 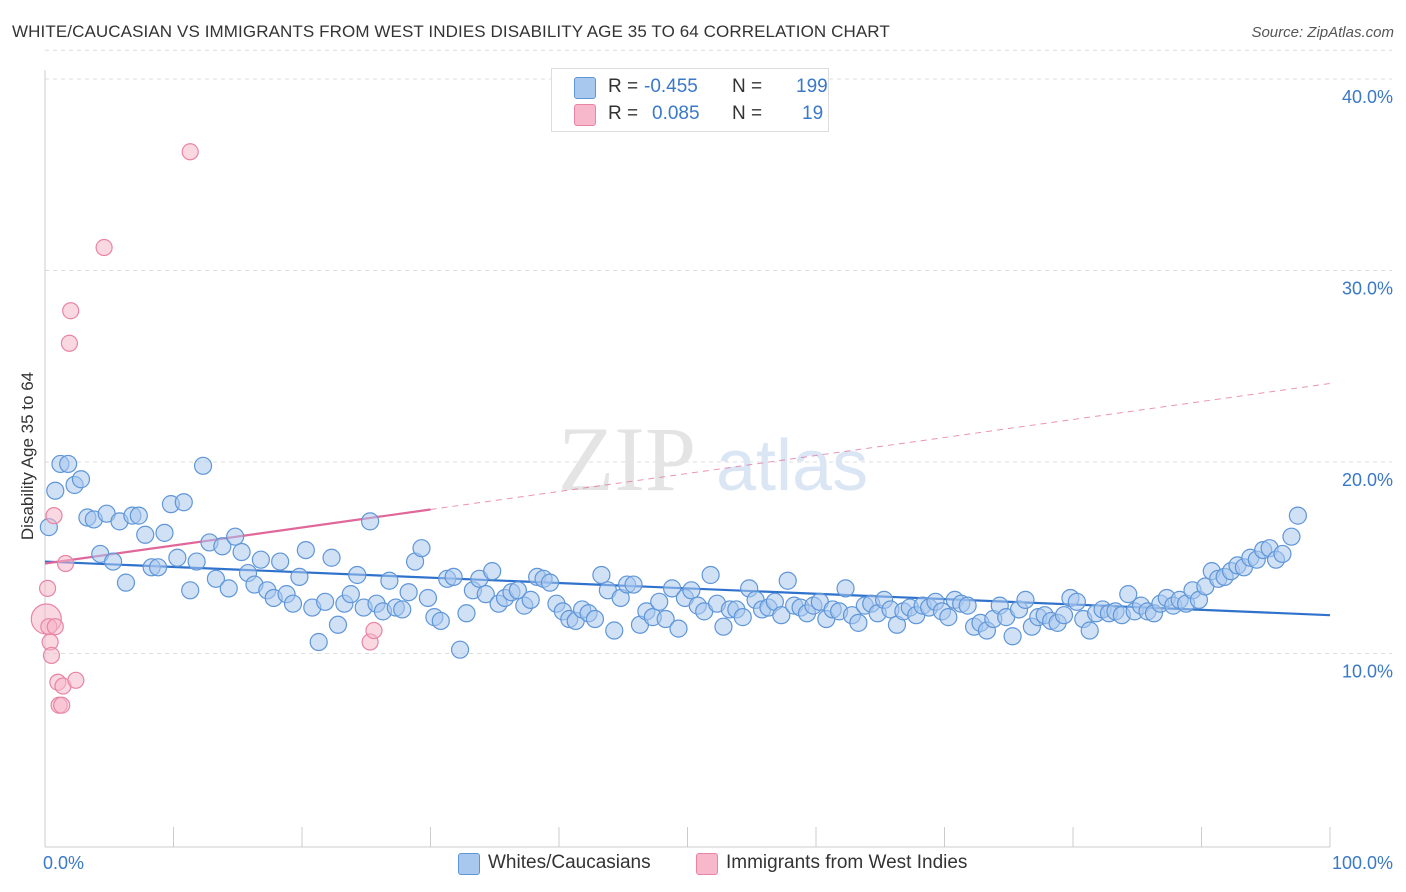 What do you see at coordinates (847, 862) in the screenshot?
I see `bottom-legend-label-west-indies: Immigrants from West Indies` at bounding box center [847, 862].